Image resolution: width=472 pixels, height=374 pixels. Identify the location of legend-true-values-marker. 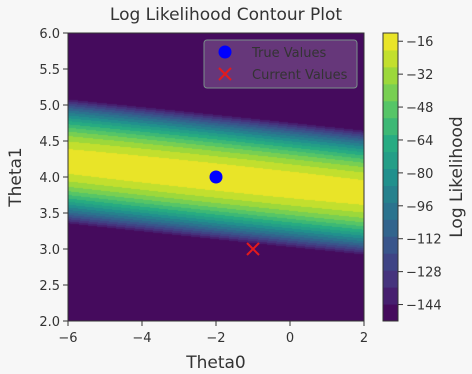
(225, 52).